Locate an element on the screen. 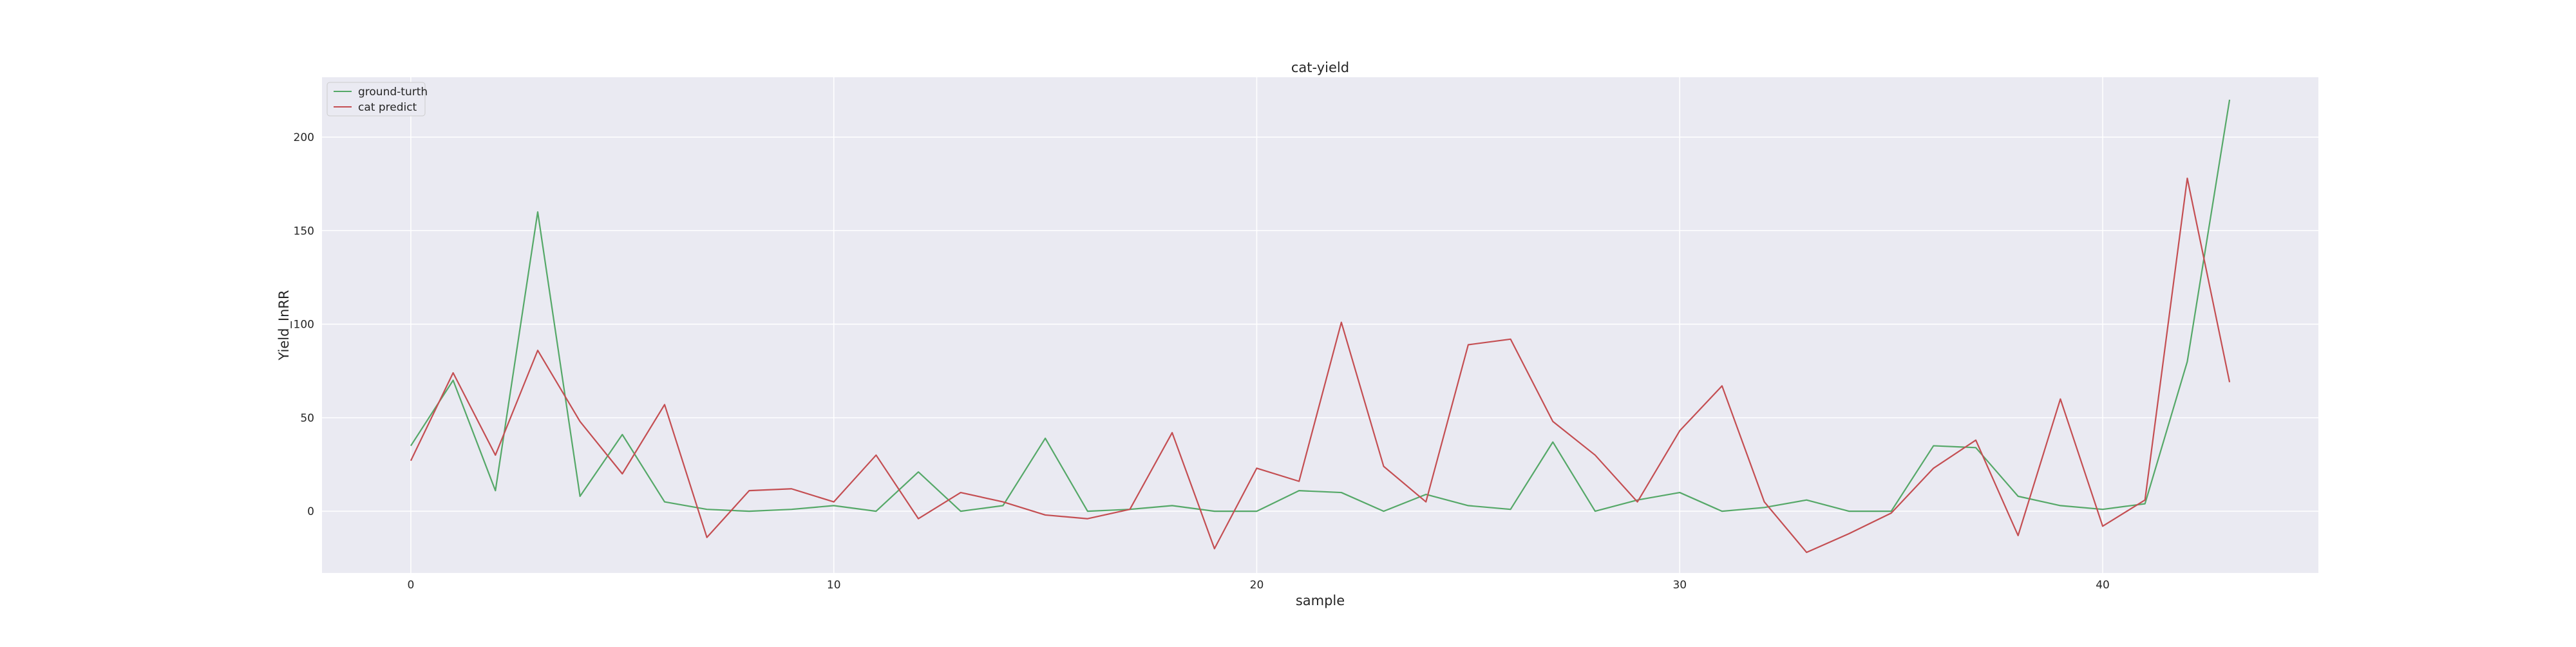  legend-label-cat-predict: cat predict is located at coordinates (387, 108).